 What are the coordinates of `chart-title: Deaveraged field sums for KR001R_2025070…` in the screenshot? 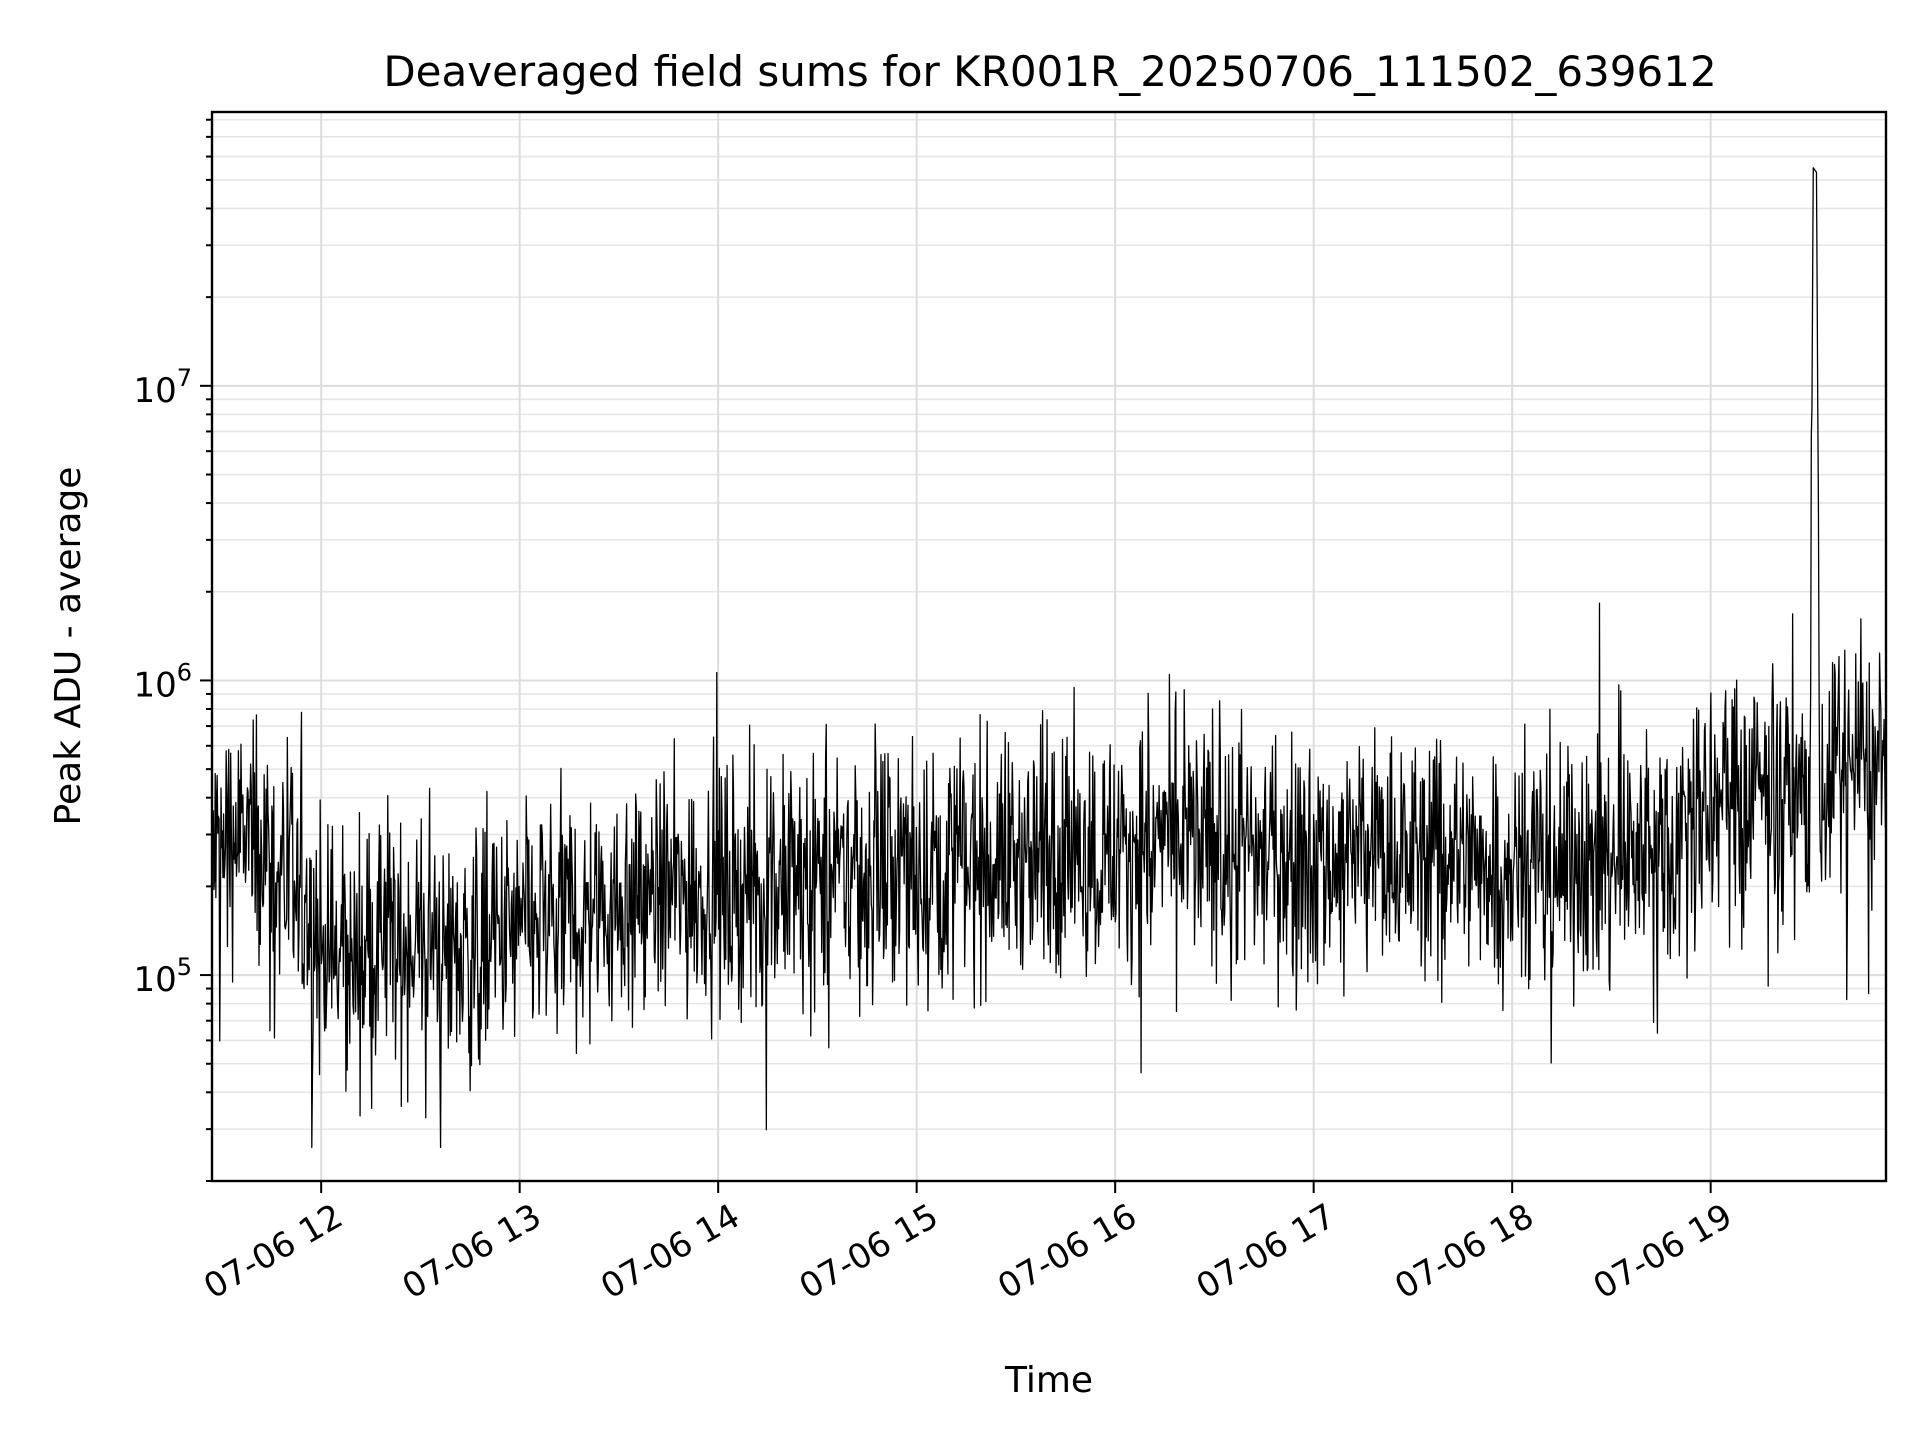 It's located at (1049, 71).